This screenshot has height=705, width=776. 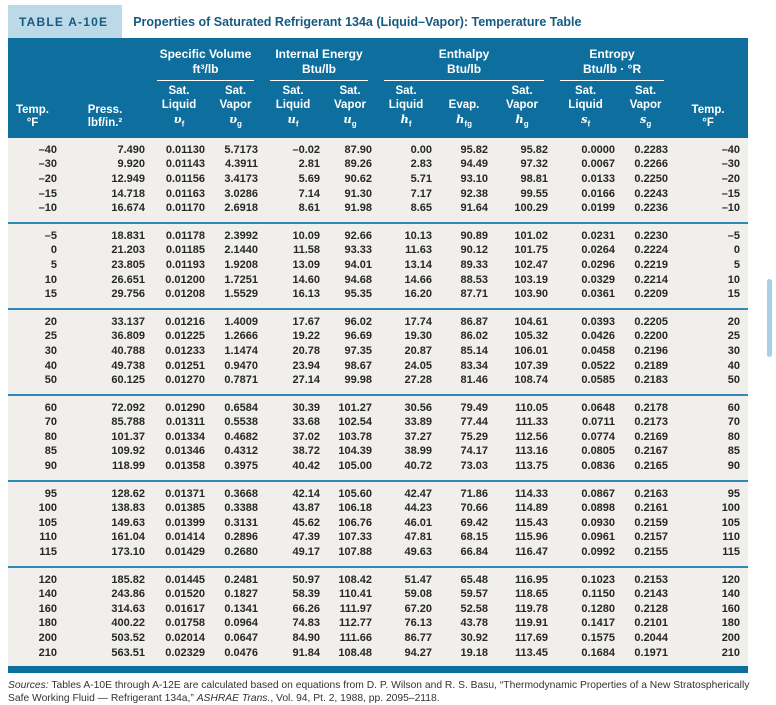 I want to click on cell: 50, so click(x=734, y=380).